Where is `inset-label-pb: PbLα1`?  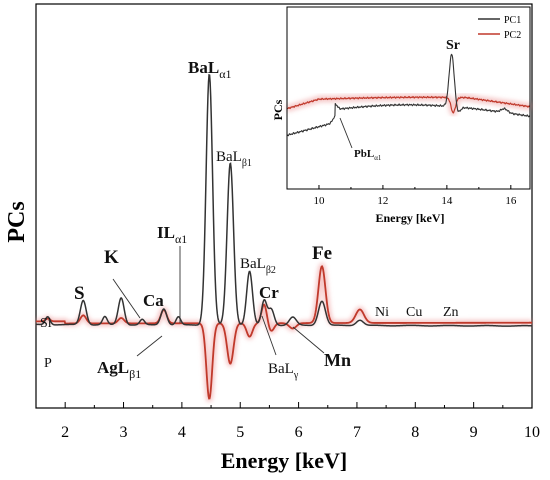
inset-label-pb: PbLα1 is located at coordinates (368, 155).